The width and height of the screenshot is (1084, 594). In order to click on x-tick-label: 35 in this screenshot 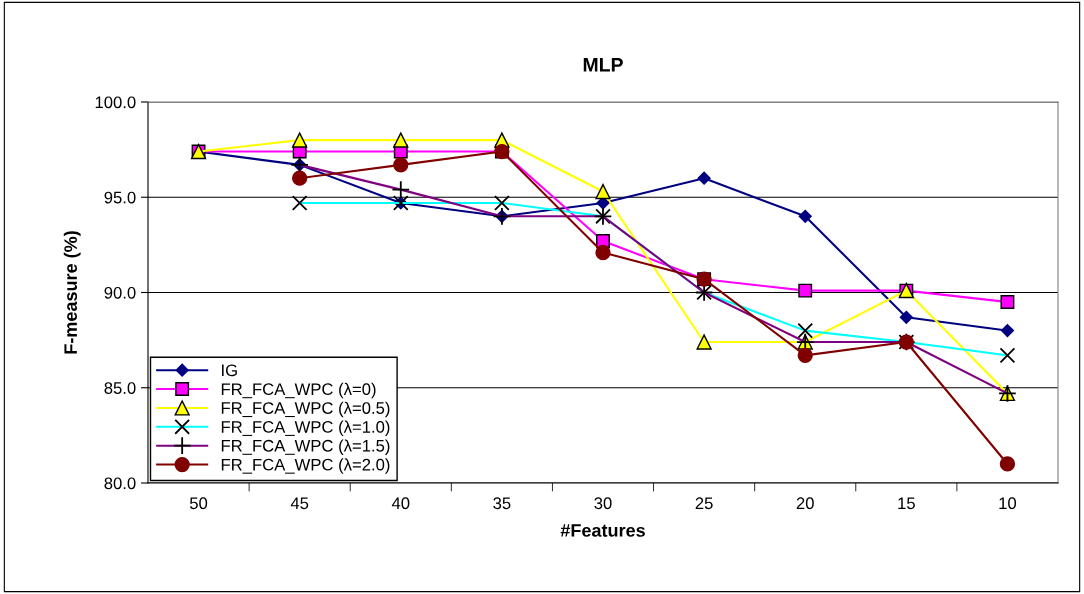, I will do `click(502, 503)`.